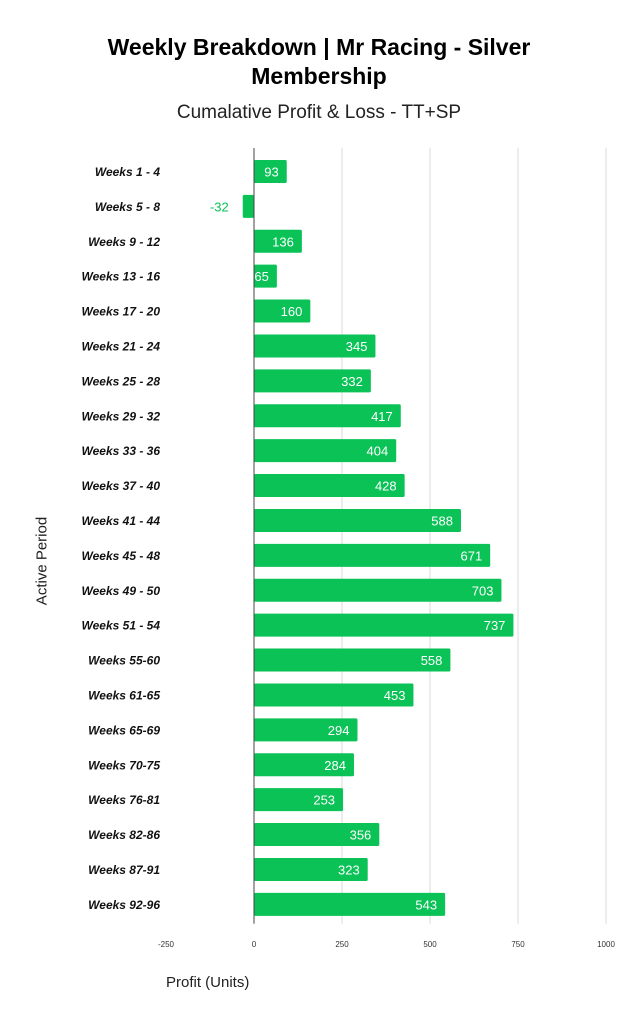 The image size is (638, 1024). What do you see at coordinates (483, 590) in the screenshot?
I see `data-label: 703` at bounding box center [483, 590].